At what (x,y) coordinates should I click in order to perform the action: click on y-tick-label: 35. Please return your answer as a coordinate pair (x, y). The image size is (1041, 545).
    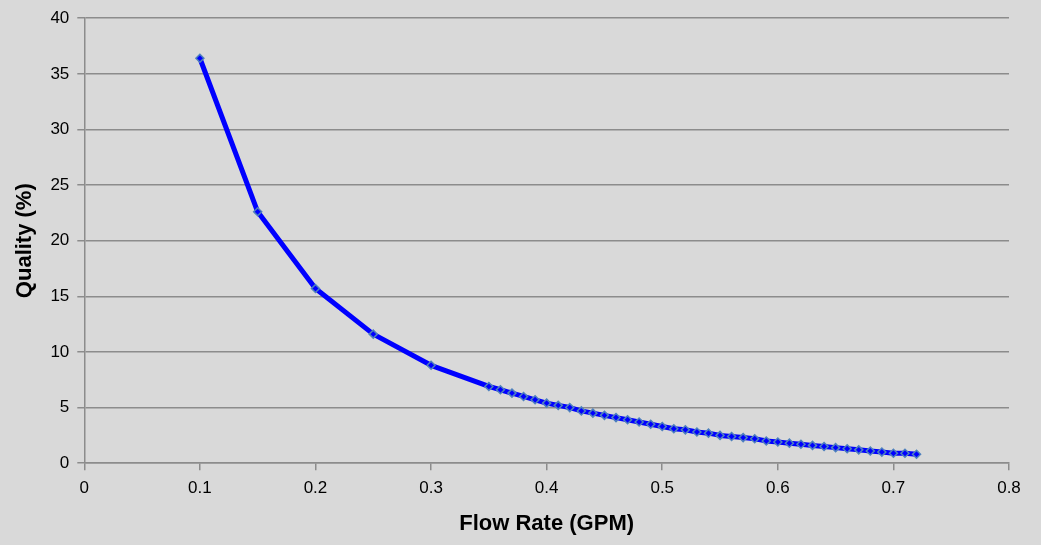
    Looking at the image, I should click on (60, 73).